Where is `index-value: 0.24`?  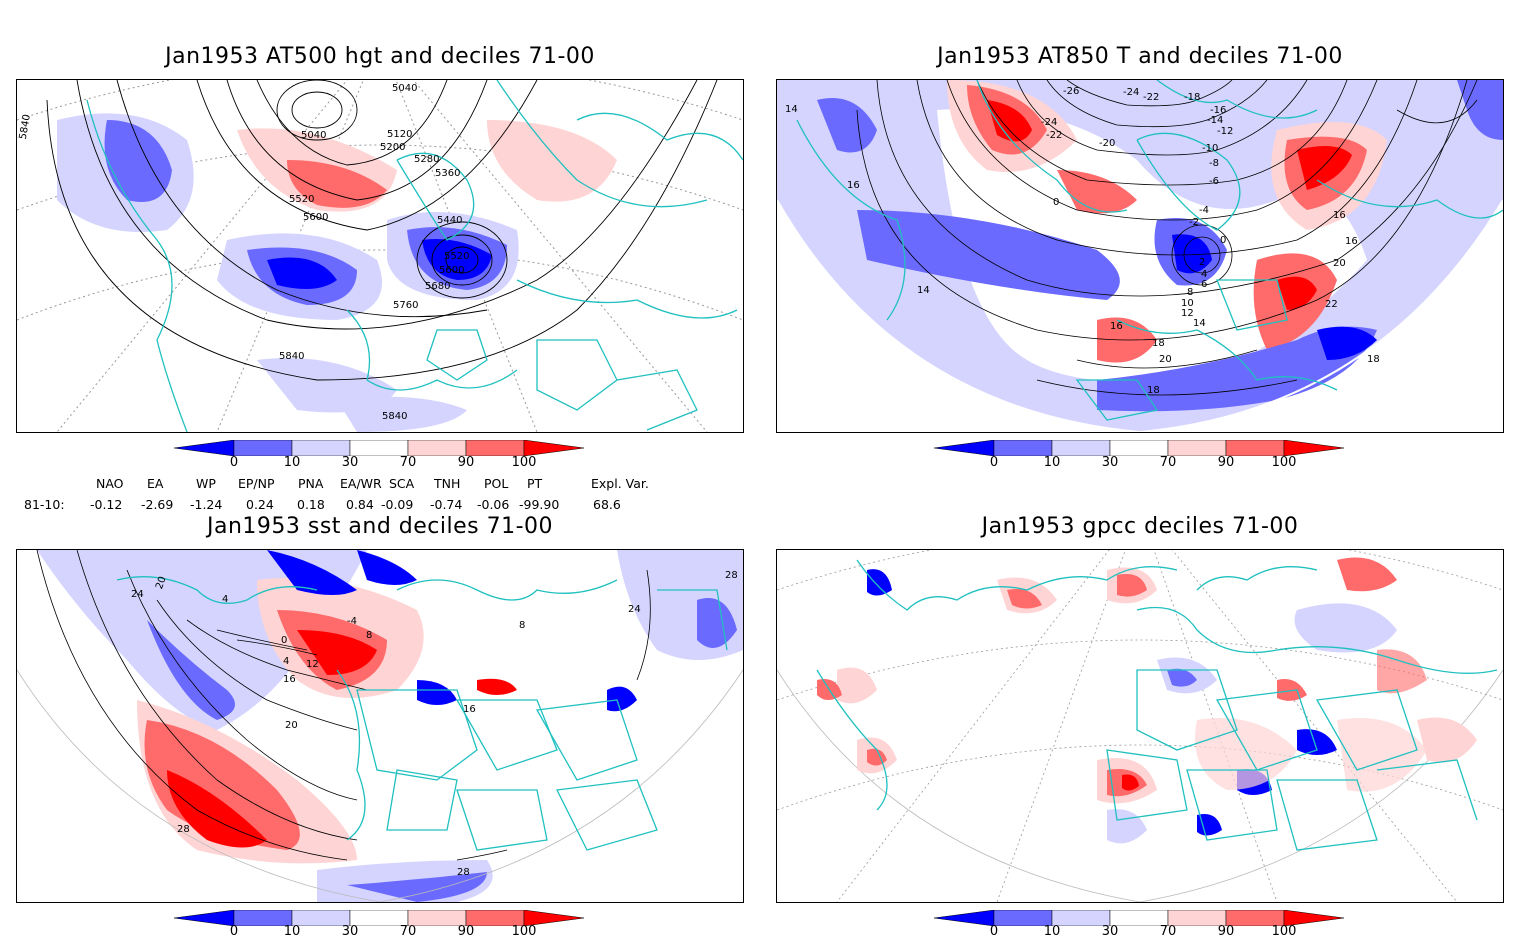
index-value: 0.24 is located at coordinates (260, 504).